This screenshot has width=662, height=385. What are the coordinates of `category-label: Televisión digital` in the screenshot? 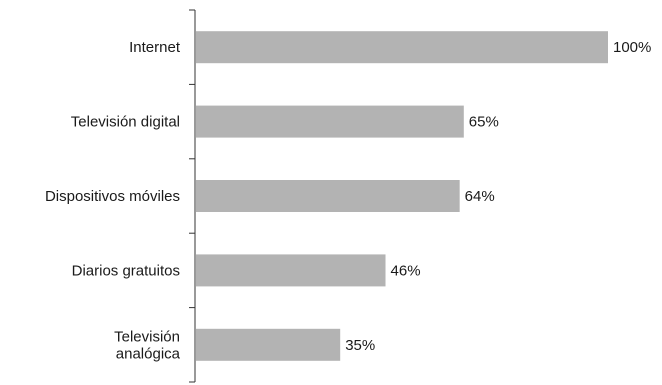 It's located at (125, 122).